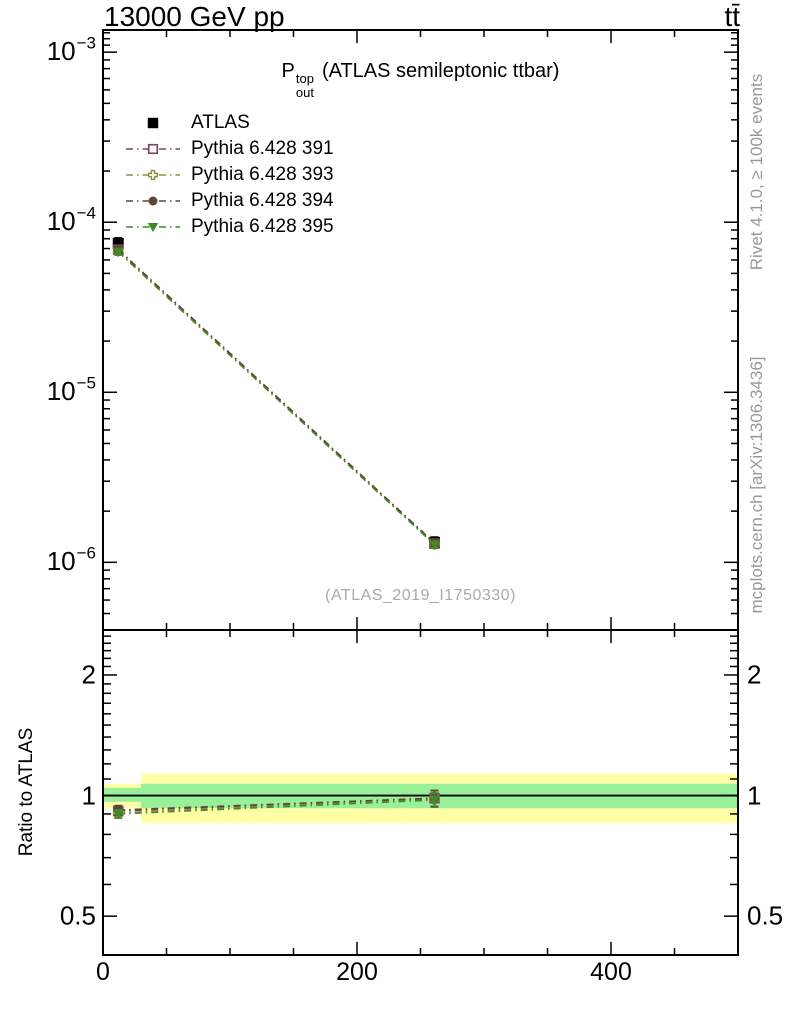  I want to click on beam-energy-title: 13000 GeV pp, so click(194, 16).